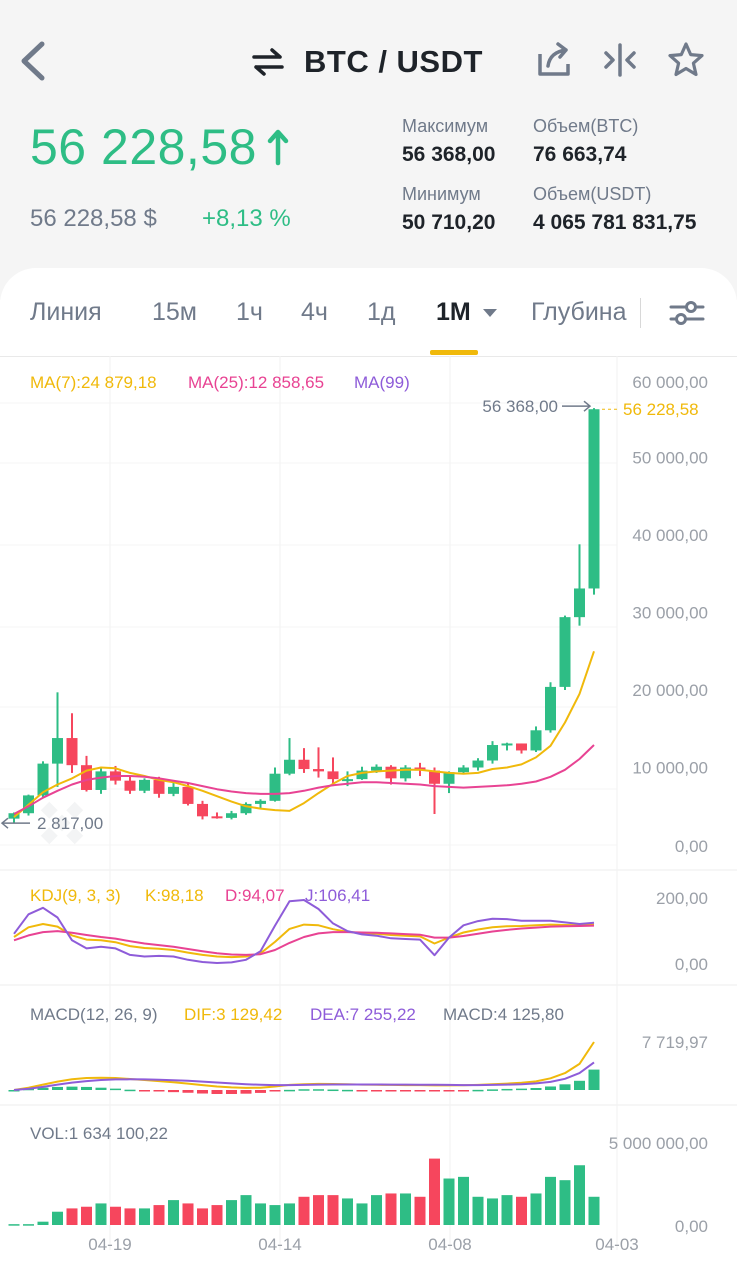 Image resolution: width=737 pixels, height=1280 pixels. Describe the element at coordinates (686, 60) in the screenshot. I see `star-icon` at that location.